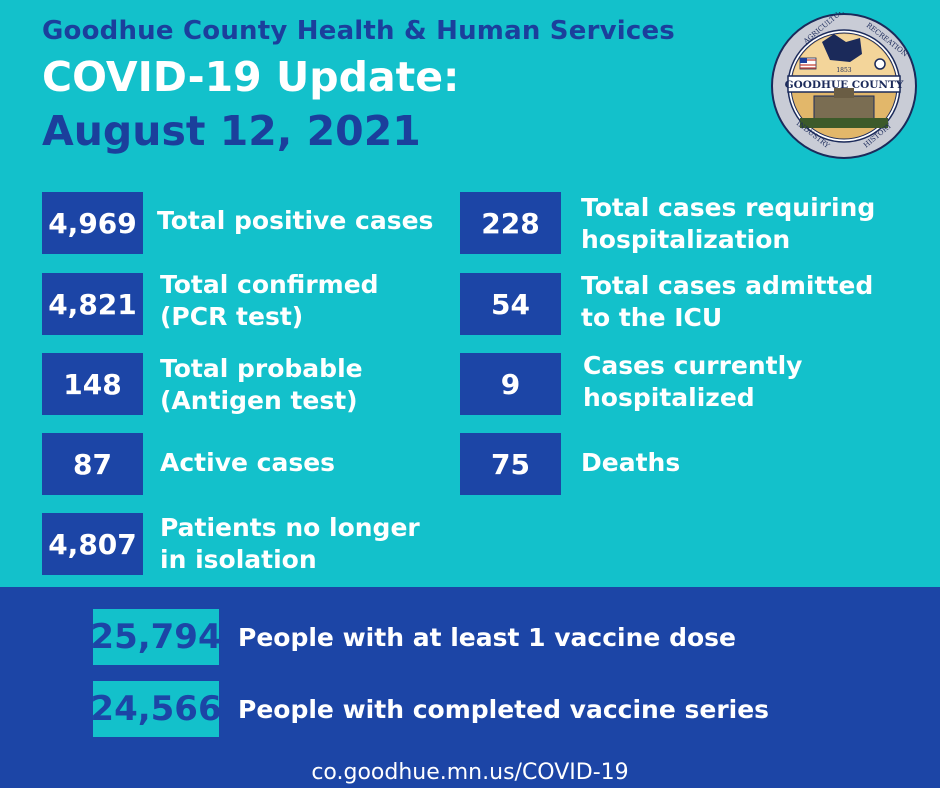  Describe the element at coordinates (504, 709) in the screenshot. I see `vaccine-completed-label: People with completed vaccine series` at that location.